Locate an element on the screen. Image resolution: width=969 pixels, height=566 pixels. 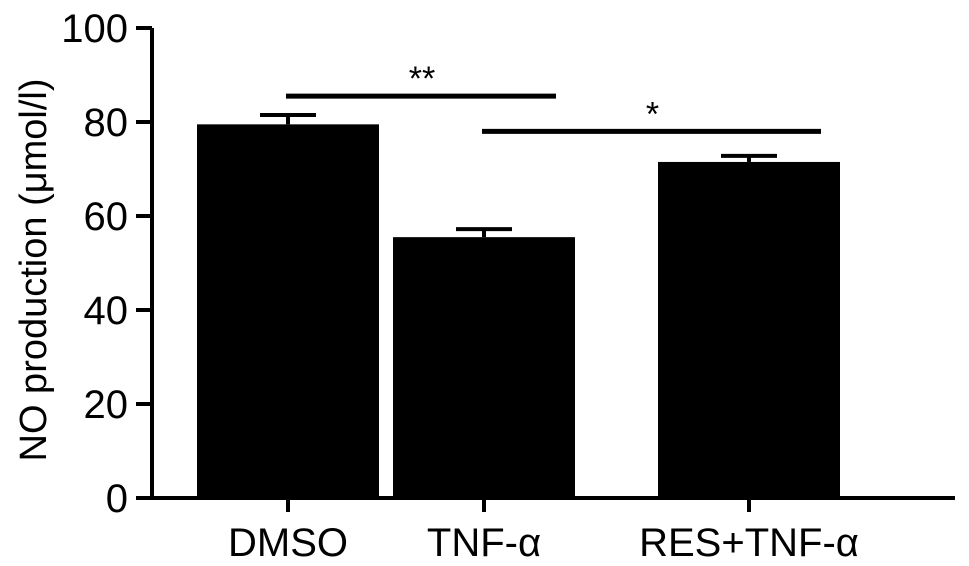
y-tick-label: 60 is located at coordinates (106, 217).